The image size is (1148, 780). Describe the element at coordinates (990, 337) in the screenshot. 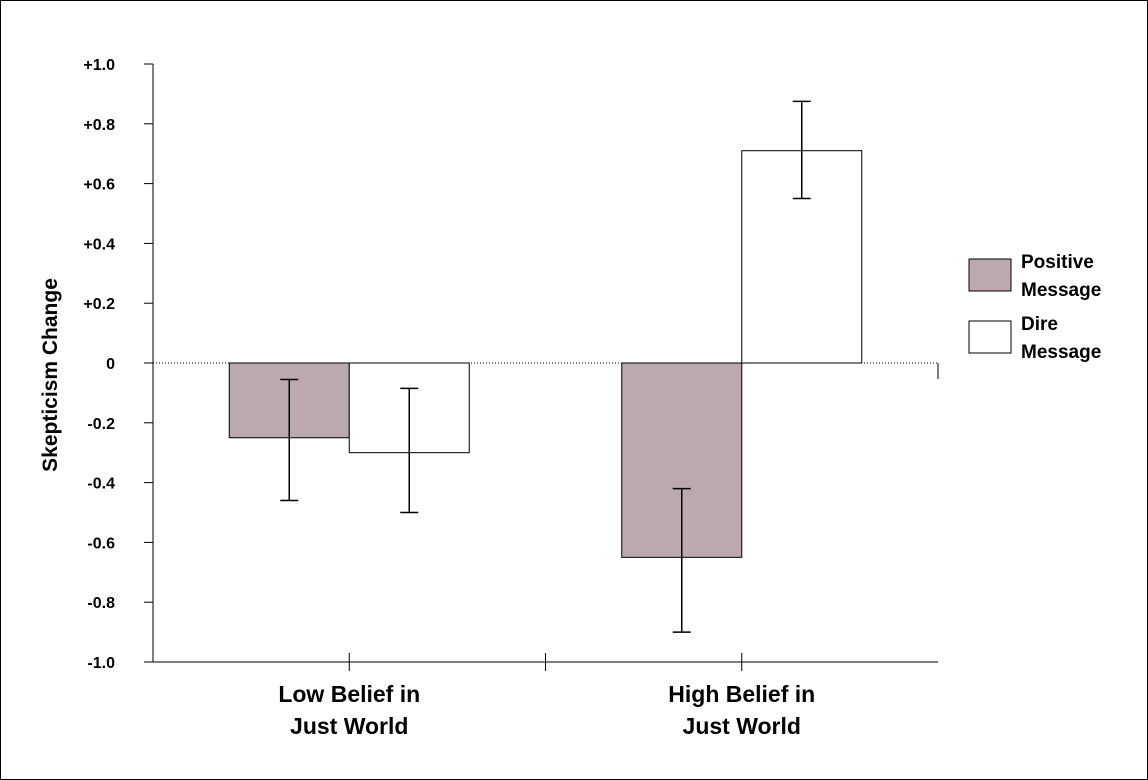

I see `legend-swatch-dire` at that location.